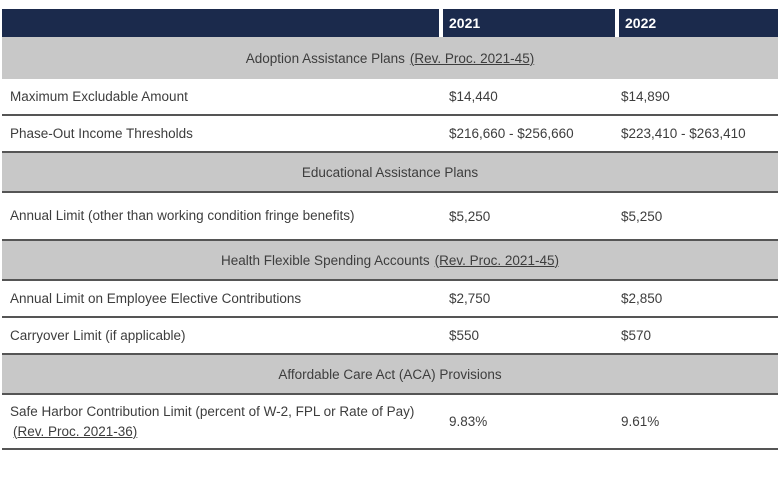  Describe the element at coordinates (642, 216) in the screenshot. I see `value-2022: $5,250` at that location.